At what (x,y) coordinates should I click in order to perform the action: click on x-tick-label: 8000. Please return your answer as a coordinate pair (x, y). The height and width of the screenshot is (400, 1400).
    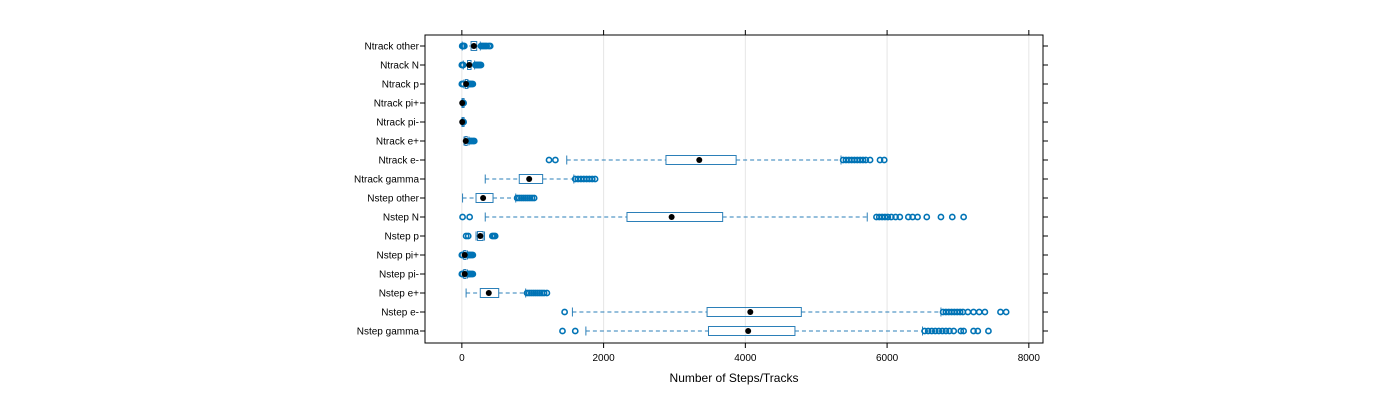
    Looking at the image, I should click on (1029, 358).